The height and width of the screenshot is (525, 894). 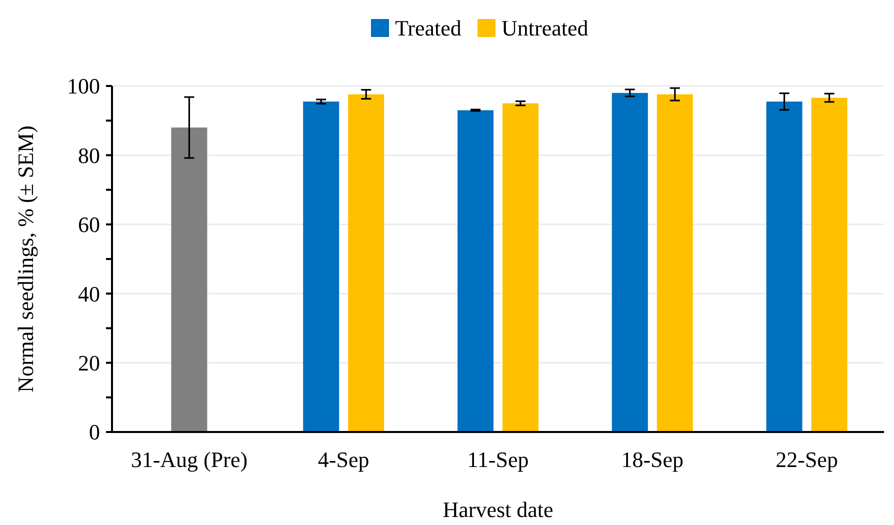 What do you see at coordinates (652, 459) in the screenshot?
I see `x-tick-label: 18-Sep` at bounding box center [652, 459].